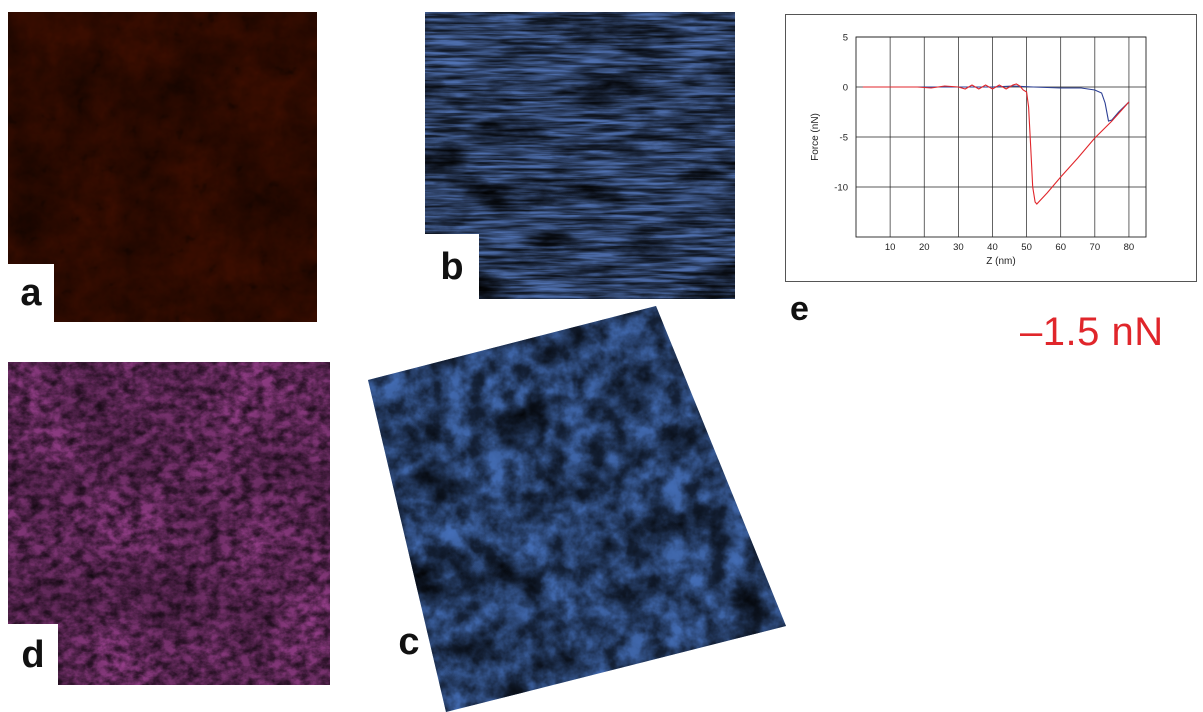 The width and height of the screenshot is (1203, 712). I want to click on y-tick-label: 0, so click(845, 88).